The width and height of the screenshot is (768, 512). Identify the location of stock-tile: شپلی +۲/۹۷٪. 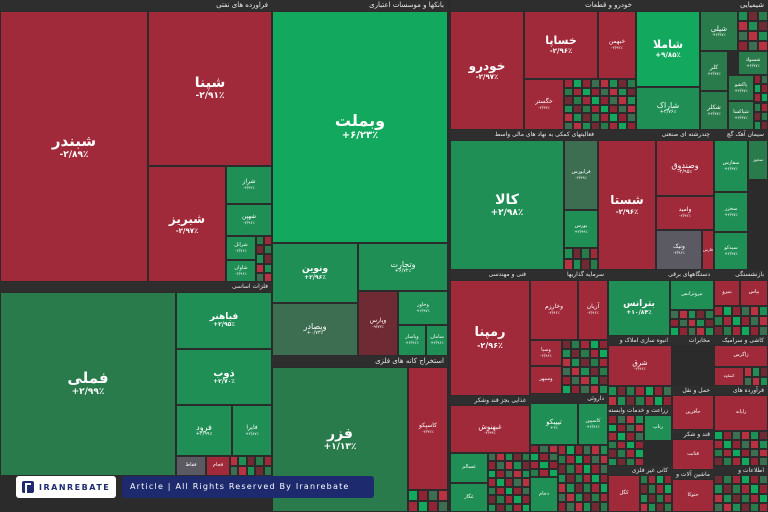
(719, 31).